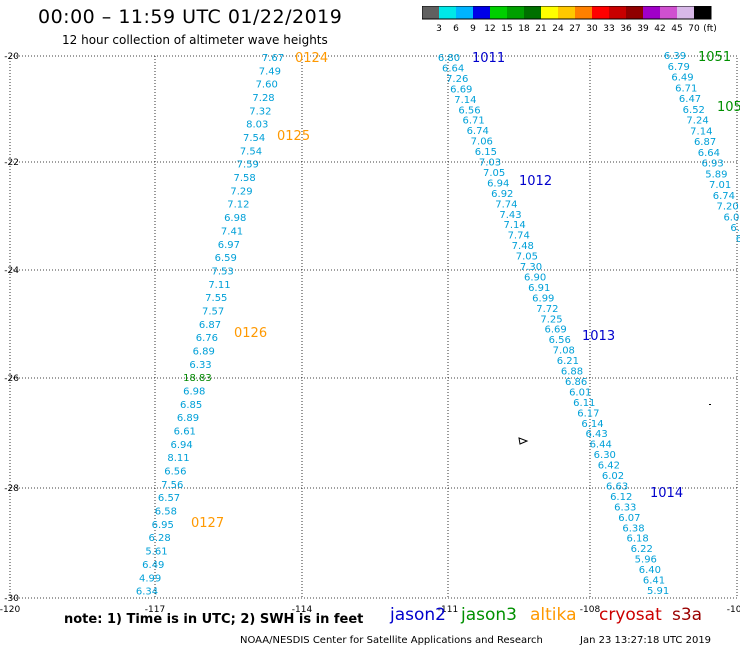 The image size is (740, 650). Describe the element at coordinates (630, 615) in the screenshot. I see `legend-cryosat: cryosat` at that location.